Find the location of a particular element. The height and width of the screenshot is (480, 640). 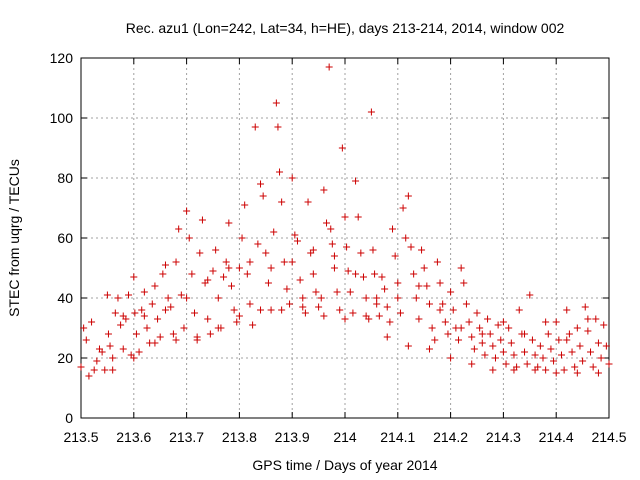

y-tick-label: 100 is located at coordinates (62, 118).